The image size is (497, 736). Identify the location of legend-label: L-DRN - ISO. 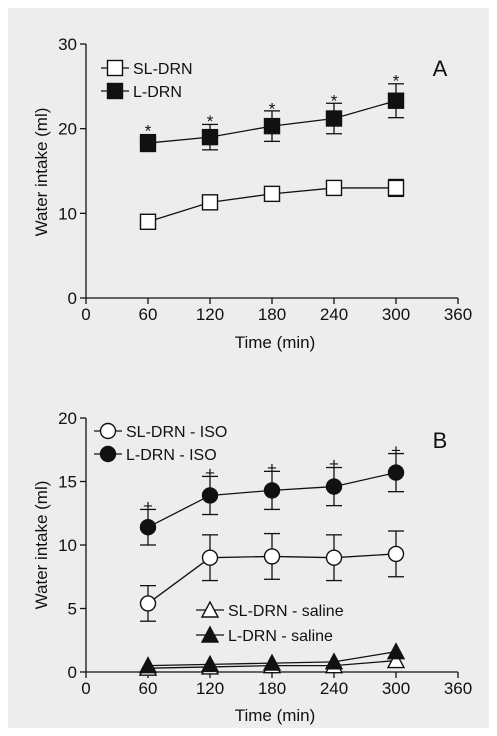
(171, 455).